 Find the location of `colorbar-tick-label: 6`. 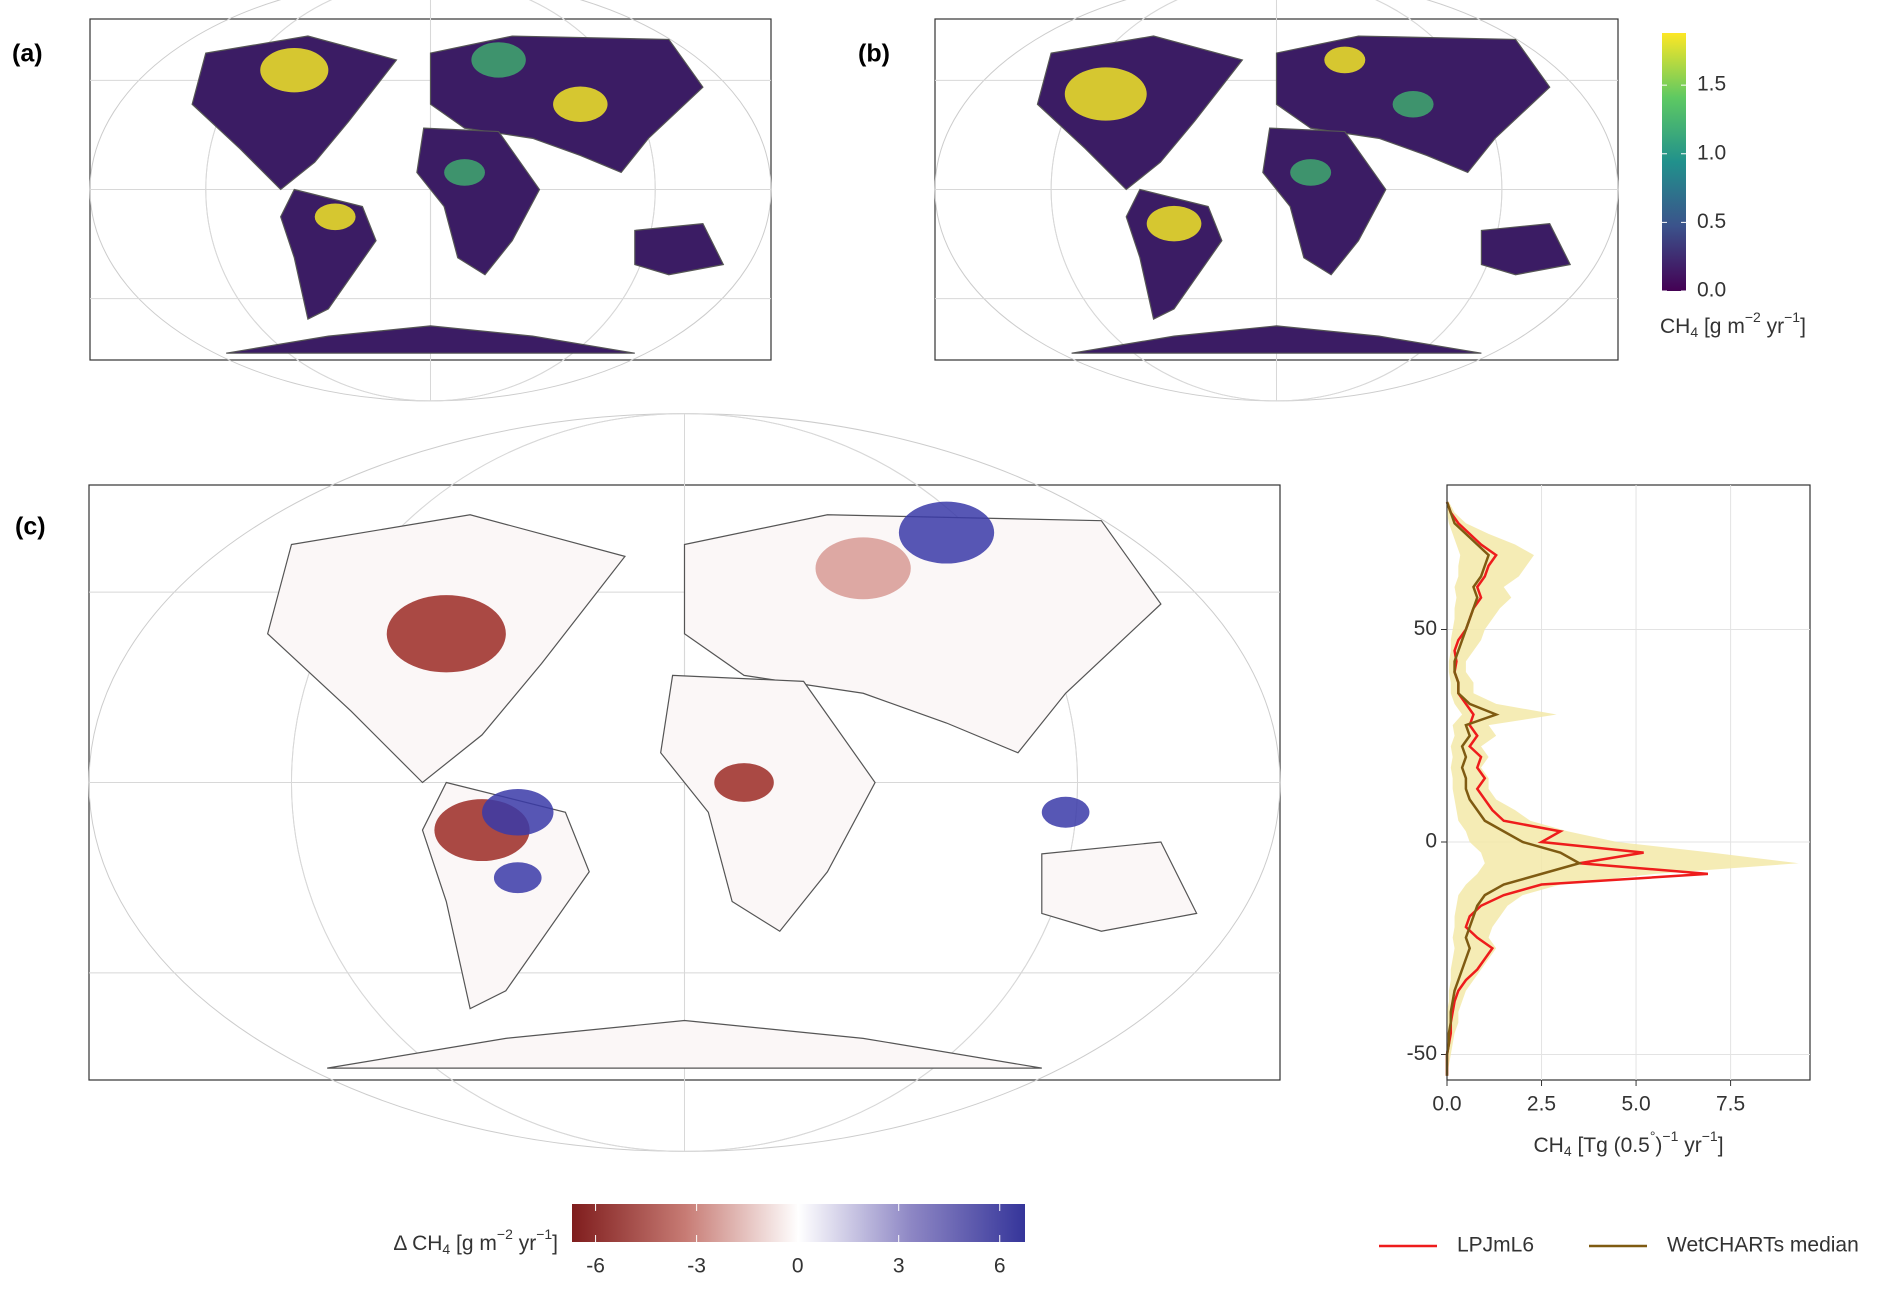

colorbar-tick-label: 6 is located at coordinates (1000, 1266).